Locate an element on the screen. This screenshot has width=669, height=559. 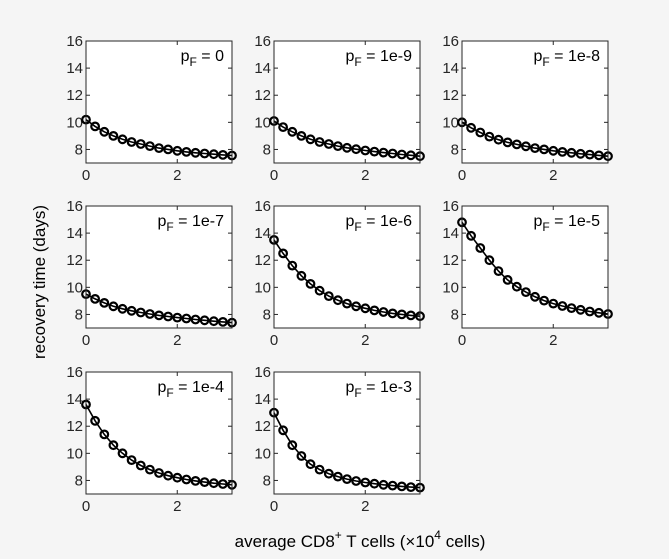
panel-label: pF = 1e-3 is located at coordinates (378, 389).